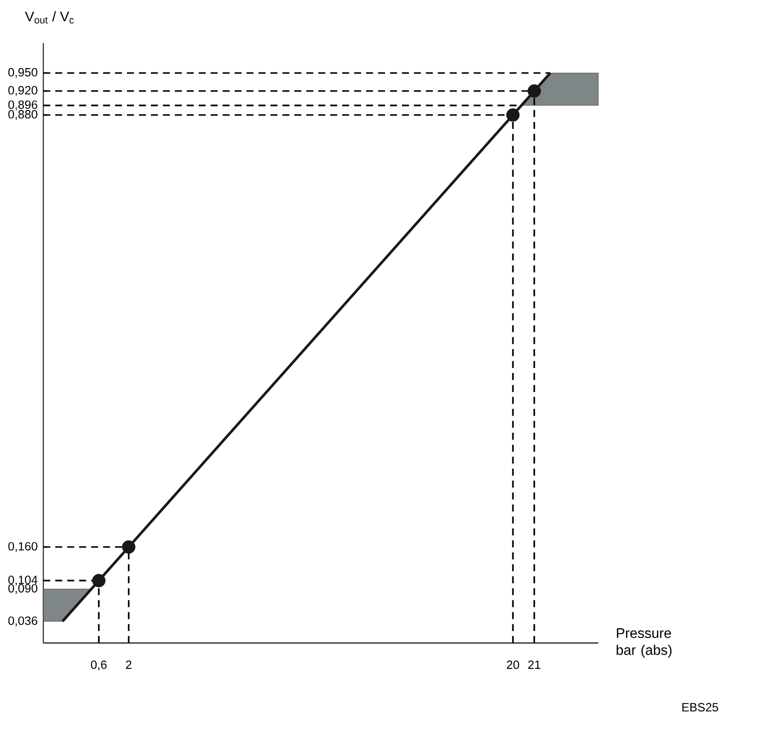  What do you see at coordinates (23, 581) in the screenshot?
I see `y-tick-label: 0,104` at bounding box center [23, 581].